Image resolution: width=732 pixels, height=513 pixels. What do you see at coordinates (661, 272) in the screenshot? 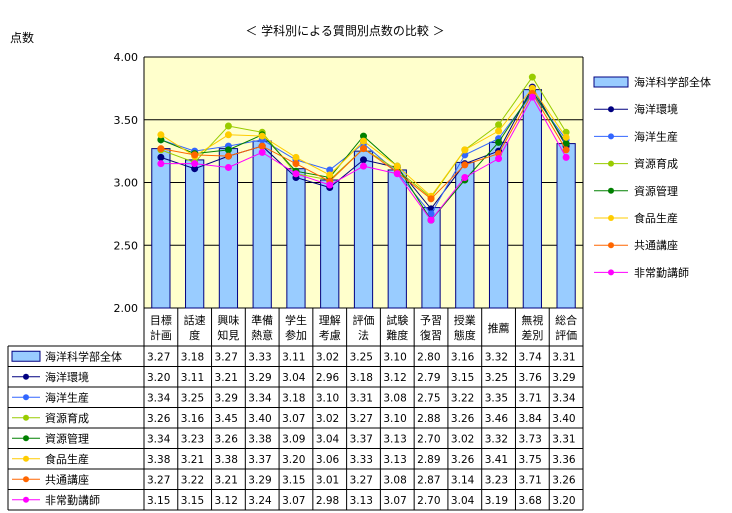
I see `legend-label: 非常勤講師` at bounding box center [661, 272].